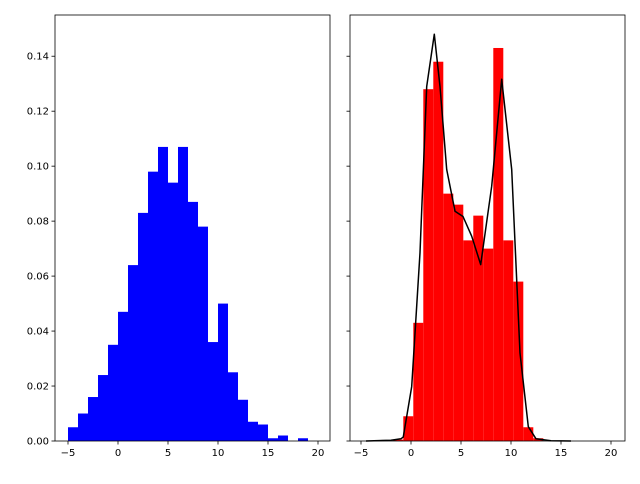 Image resolution: width=640 pixels, height=484 pixels. What do you see at coordinates (38, 222) in the screenshot?
I see `y-tick-label: 0.08` at bounding box center [38, 222].